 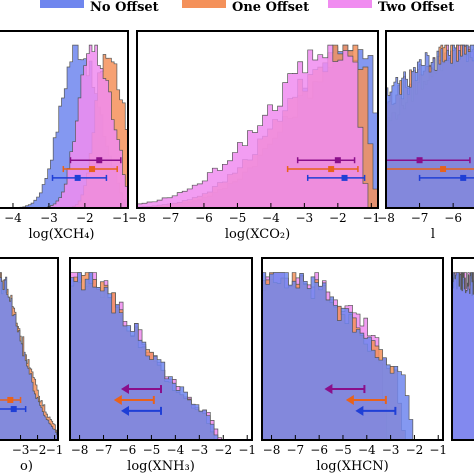 I want to click on plot-area-hcn, so click(x=352, y=356).